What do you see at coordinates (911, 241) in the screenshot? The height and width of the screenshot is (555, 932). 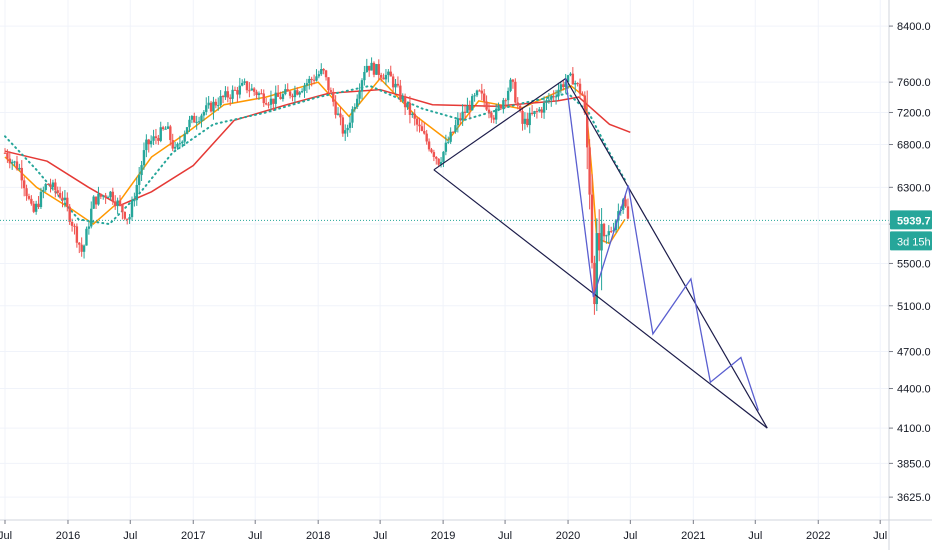 I see `bar-countdown-badge` at bounding box center [911, 241].